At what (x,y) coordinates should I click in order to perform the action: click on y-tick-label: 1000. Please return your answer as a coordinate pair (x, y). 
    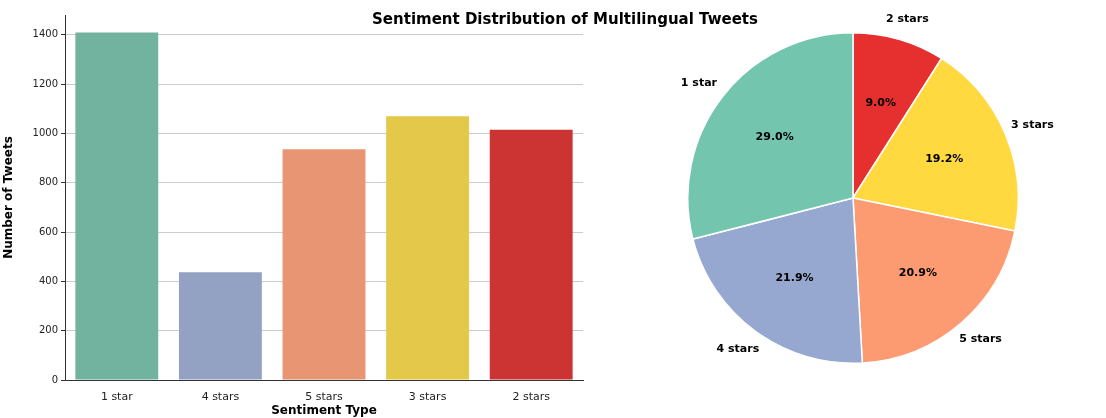
    Looking at the image, I should click on (45, 132).